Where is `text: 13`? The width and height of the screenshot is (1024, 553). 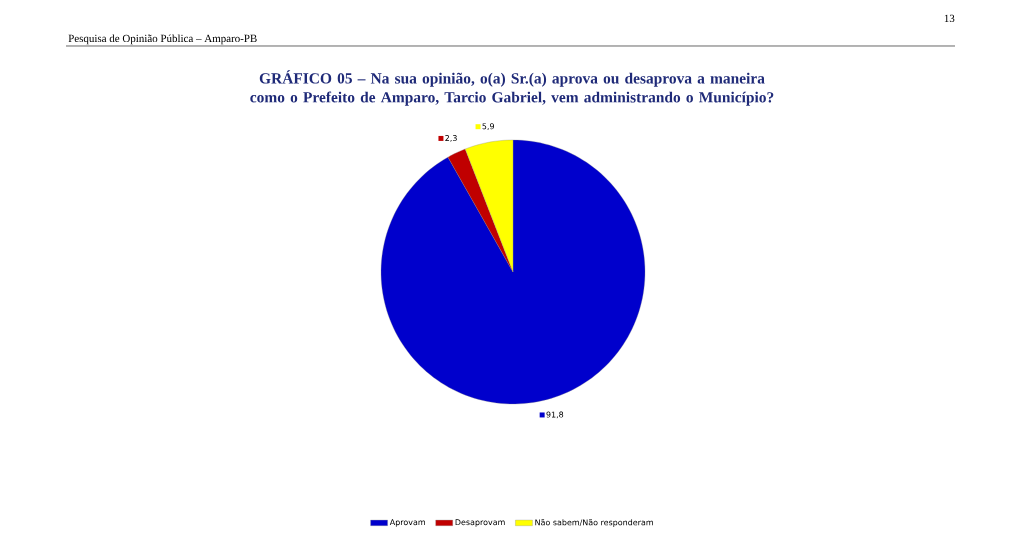 text: 13 is located at coordinates (949, 18).